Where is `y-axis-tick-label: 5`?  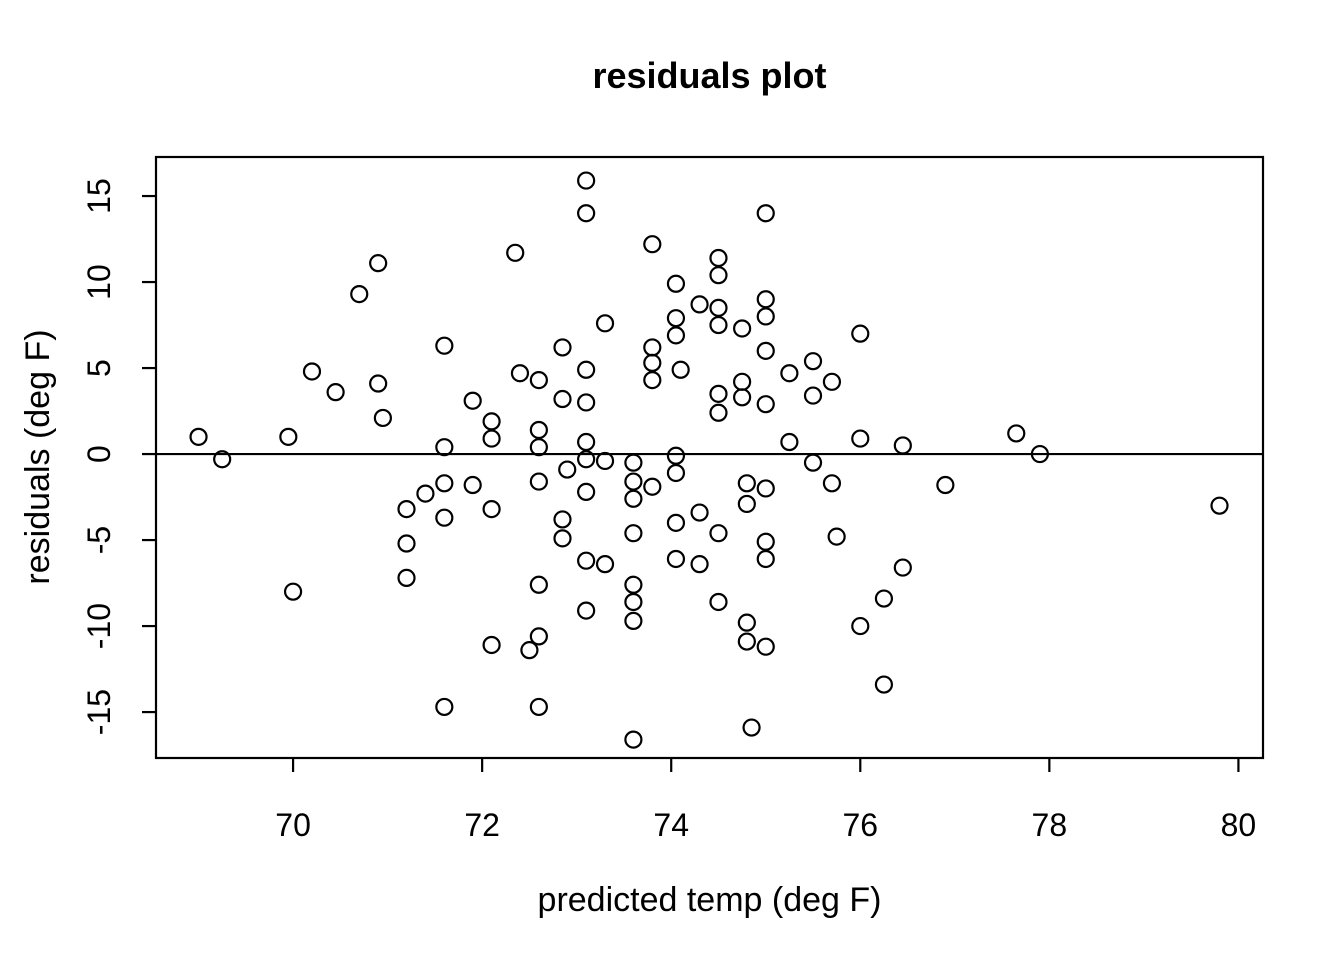
y-axis-tick-label: 5 is located at coordinates (99, 368).